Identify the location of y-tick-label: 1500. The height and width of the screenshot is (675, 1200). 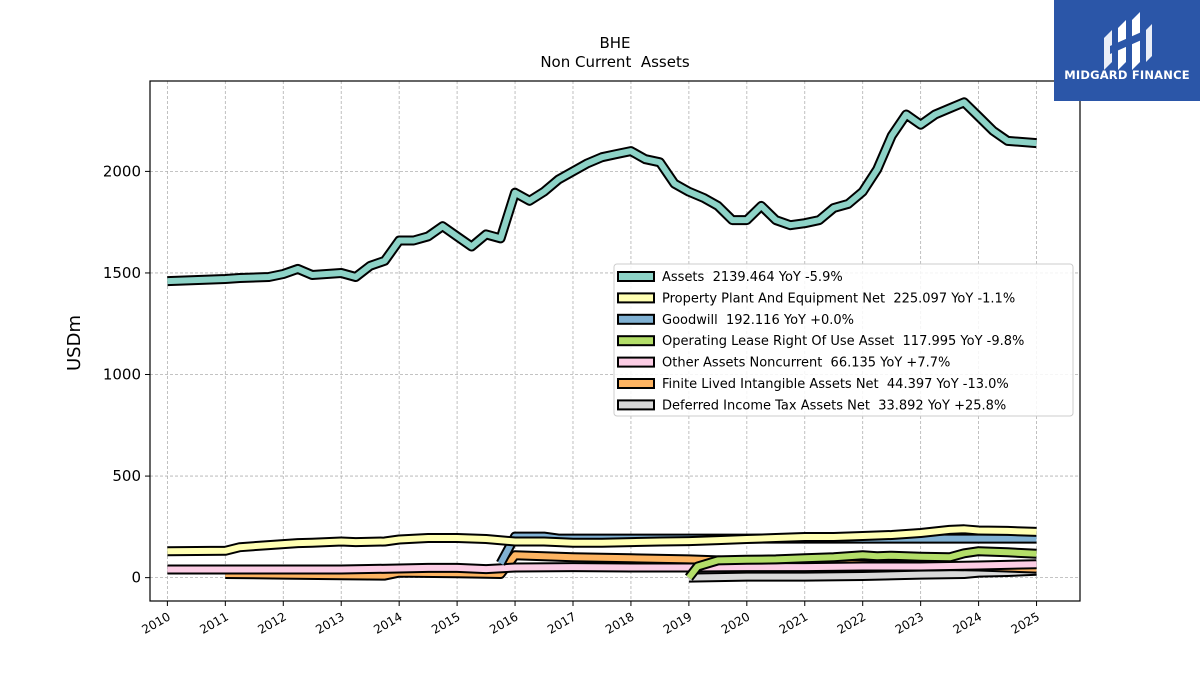
(122, 273).